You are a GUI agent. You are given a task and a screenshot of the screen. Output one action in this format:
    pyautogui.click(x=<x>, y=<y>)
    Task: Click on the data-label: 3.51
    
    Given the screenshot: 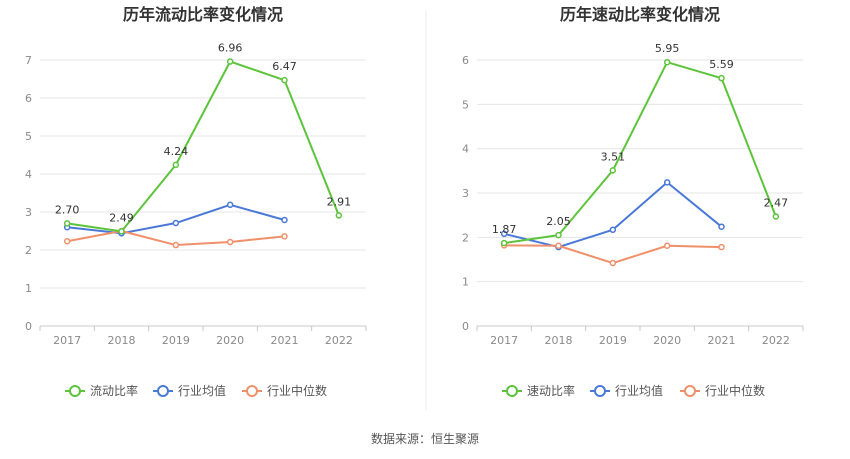 What is the action you would take?
    pyautogui.click(x=613, y=156)
    